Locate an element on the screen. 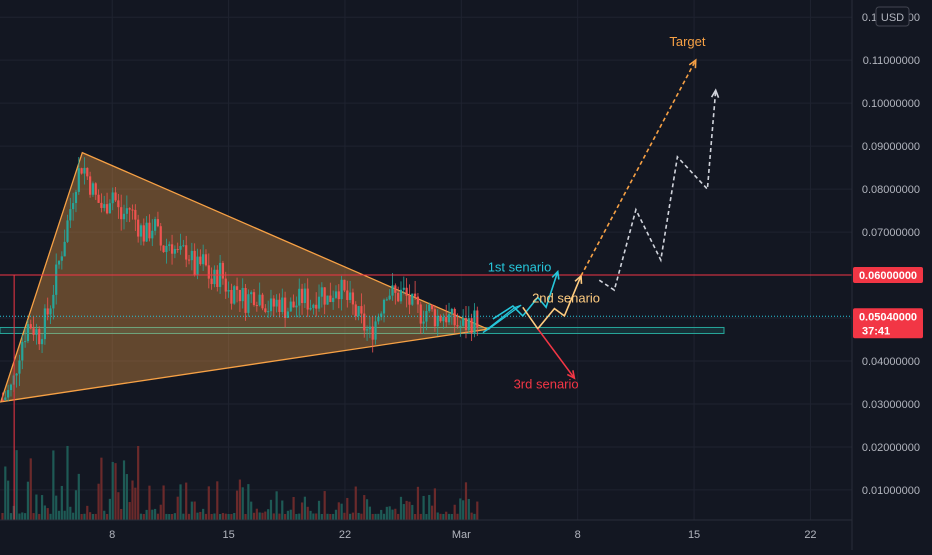  y-tick-label: 0.02000000 is located at coordinates (891, 448).